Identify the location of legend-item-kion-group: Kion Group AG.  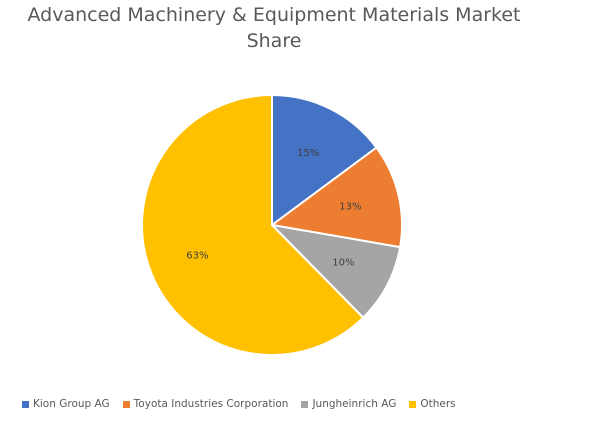
(66, 404).